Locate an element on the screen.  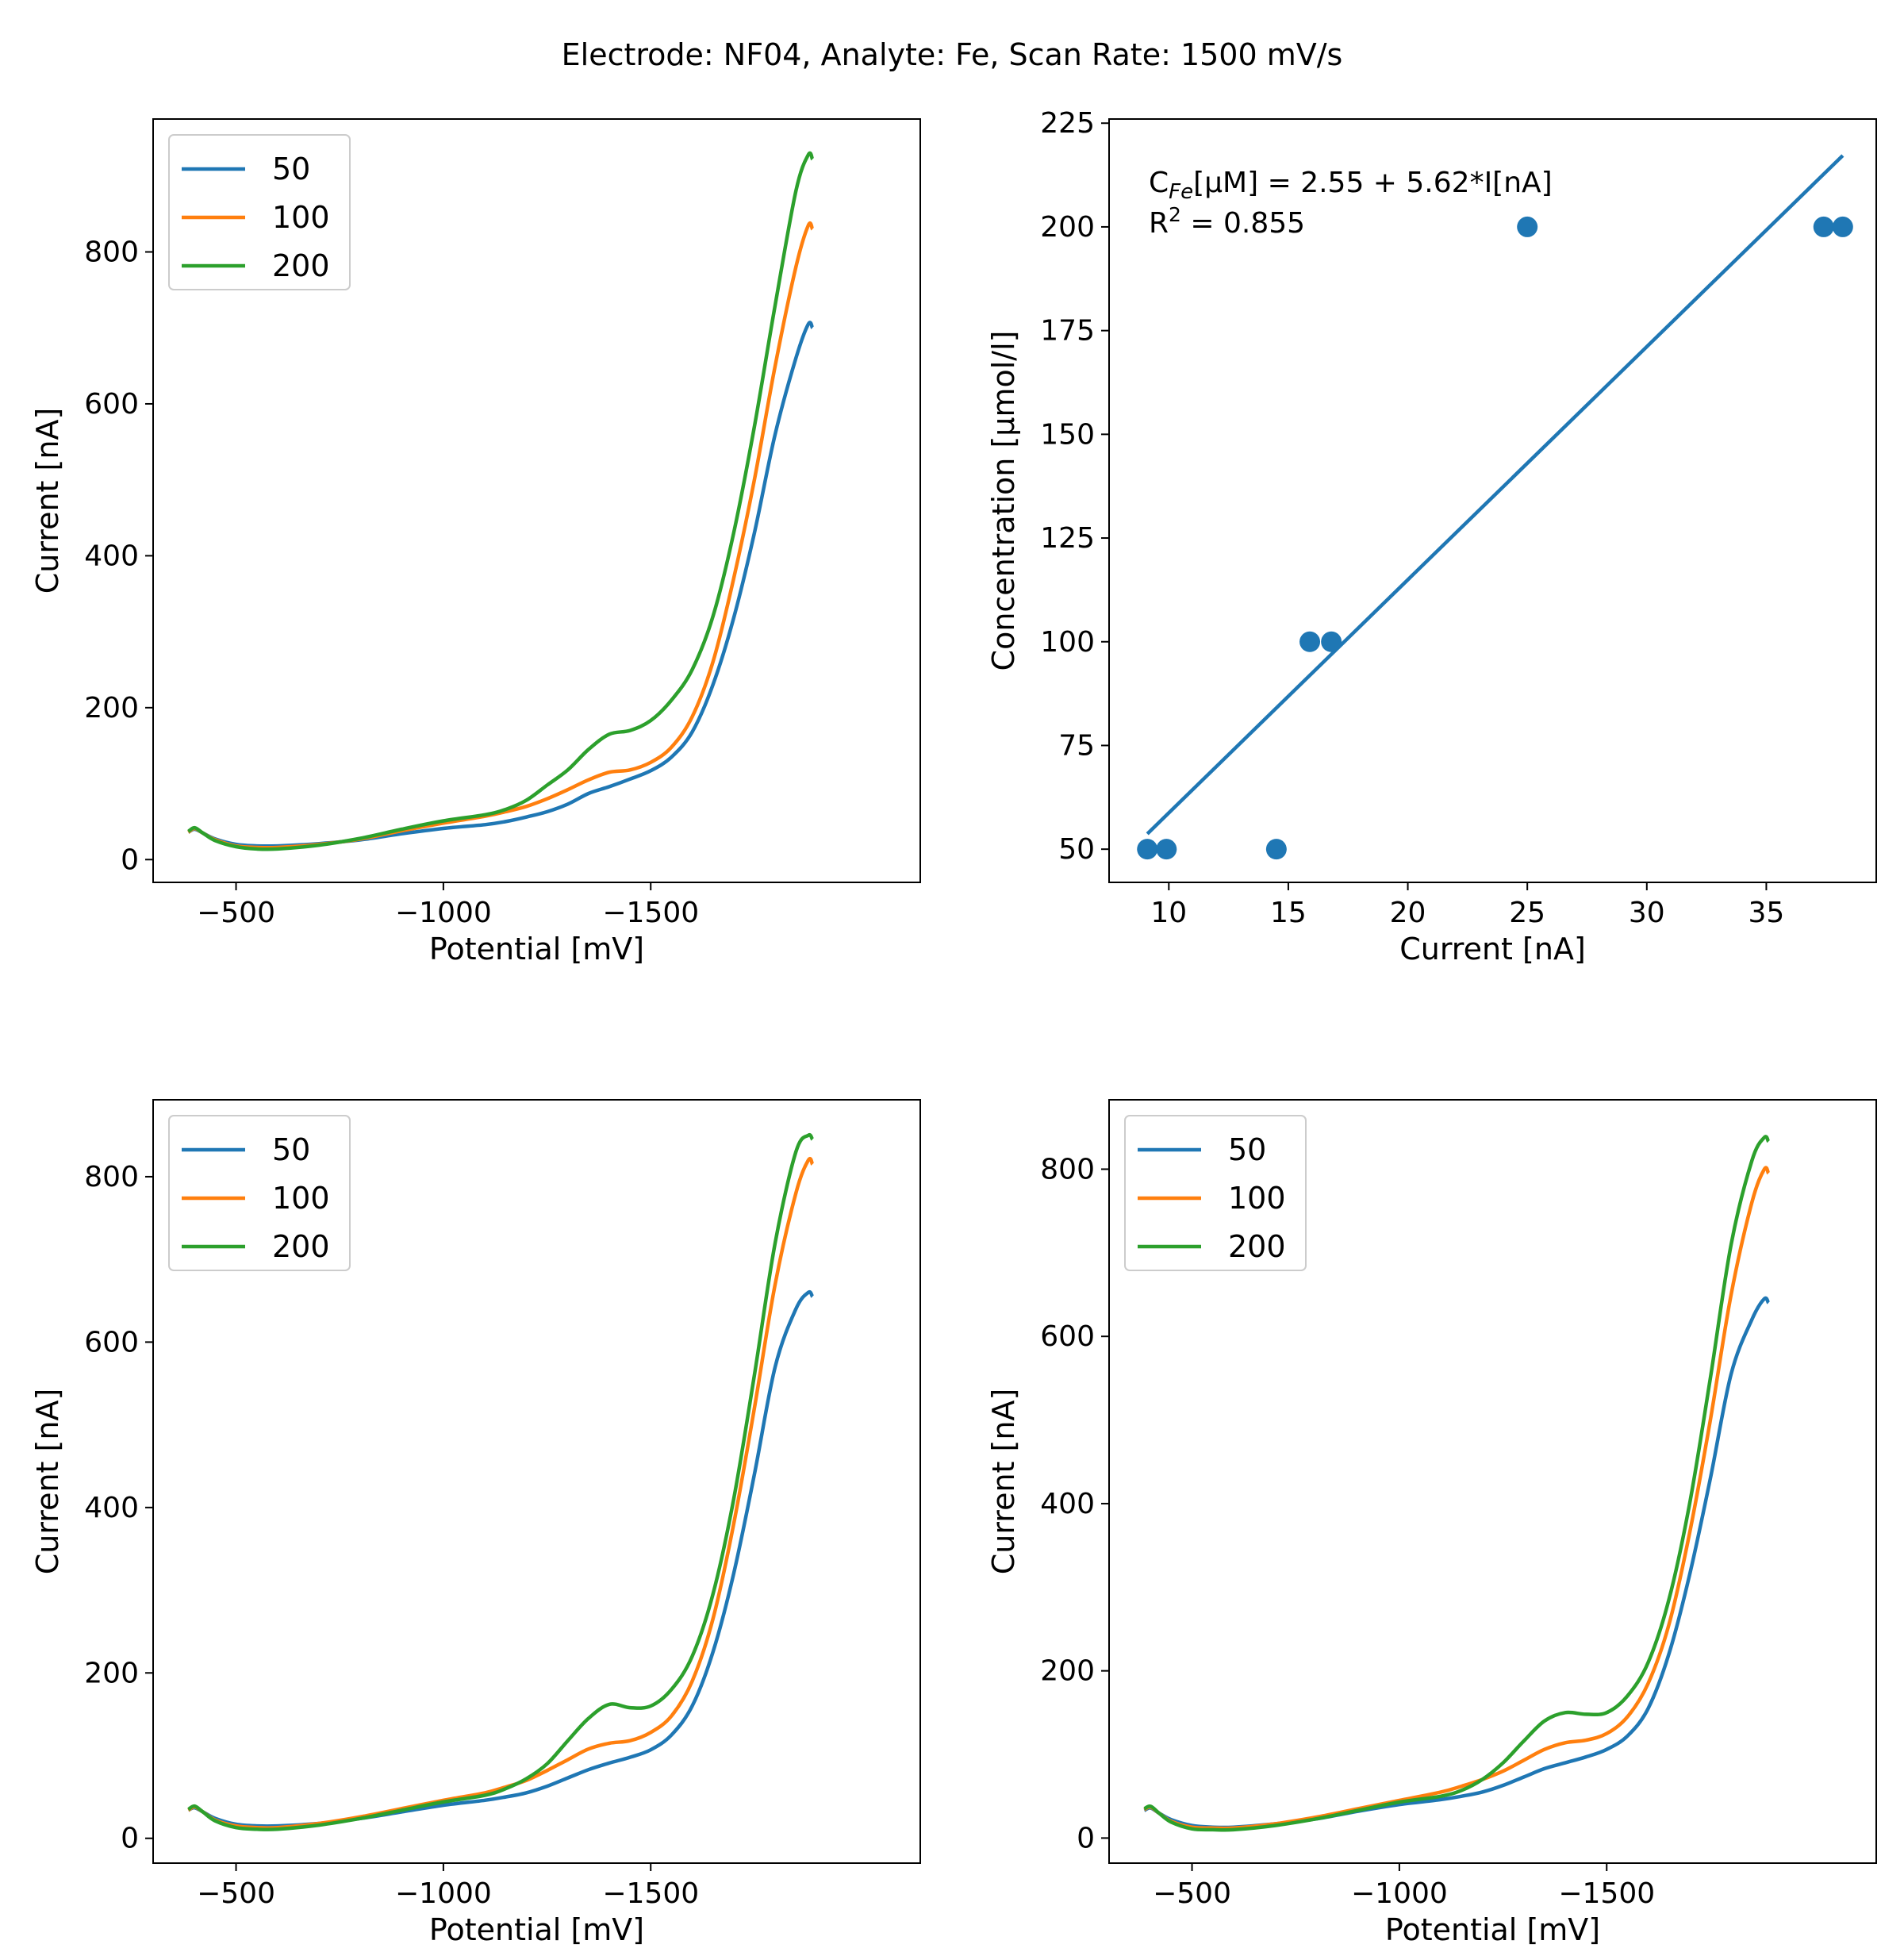
y-axis-label: Concentration [µmol/l] is located at coordinates (1003, 501).